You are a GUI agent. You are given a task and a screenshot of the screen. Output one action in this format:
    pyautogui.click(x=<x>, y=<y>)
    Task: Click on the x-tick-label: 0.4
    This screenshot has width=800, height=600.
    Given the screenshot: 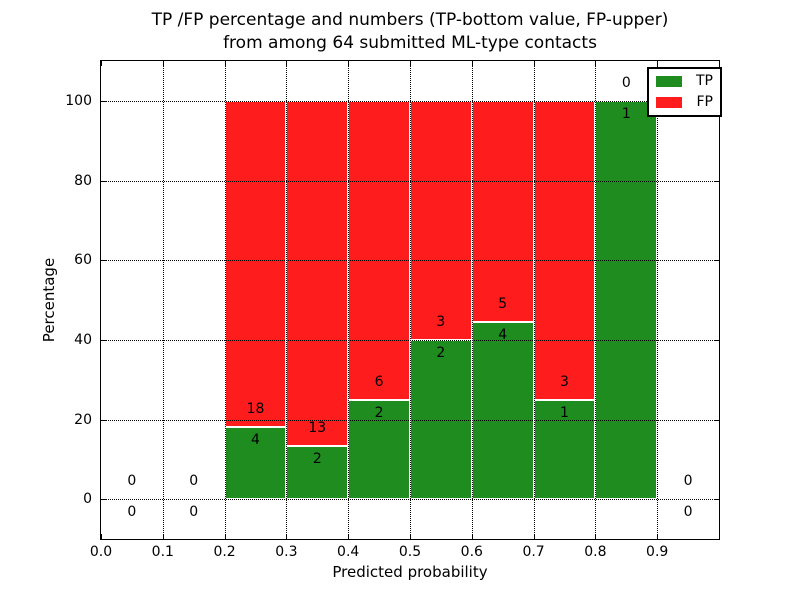 What is the action you would take?
    pyautogui.click(x=348, y=552)
    